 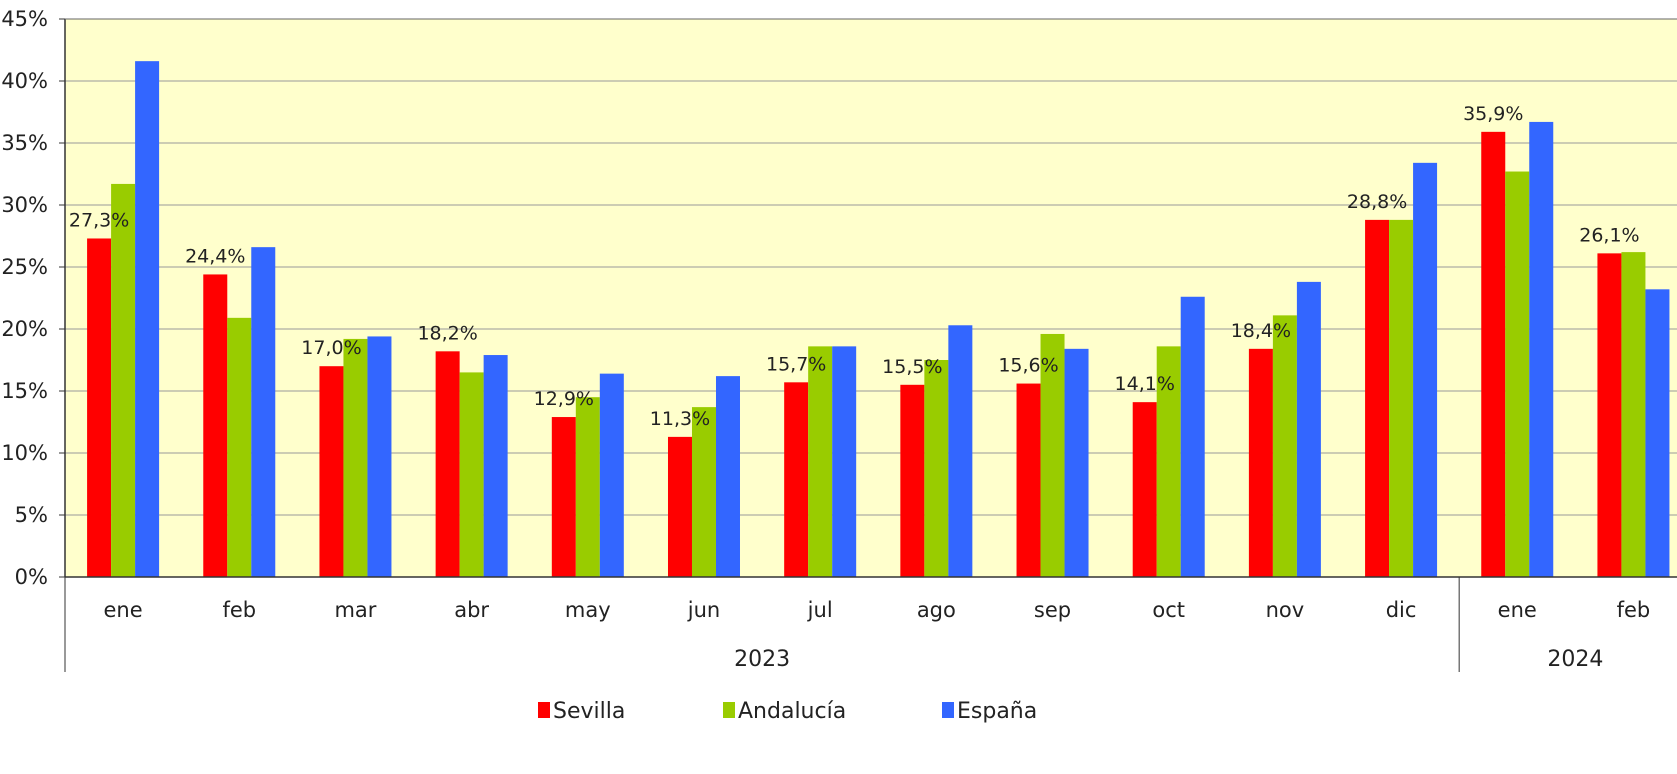 I want to click on y-tick-label: 0%, so click(x=31, y=577).